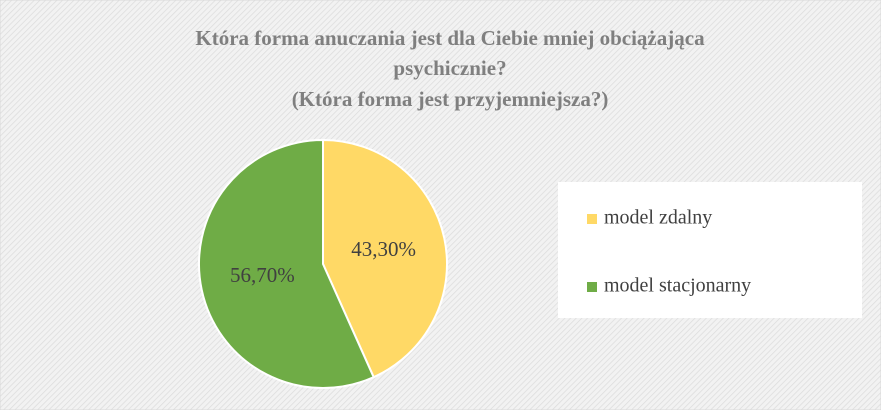 The width and height of the screenshot is (881, 410). I want to click on legend-box, so click(710, 250).